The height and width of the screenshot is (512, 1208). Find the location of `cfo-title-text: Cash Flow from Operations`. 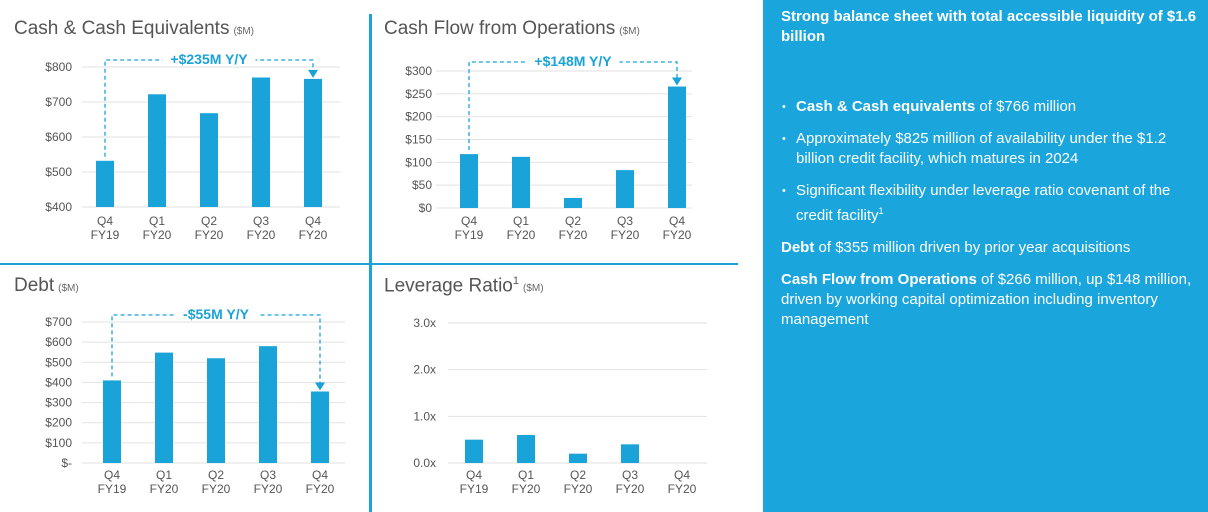

cfo-title-text: Cash Flow from Operations is located at coordinates (500, 28).